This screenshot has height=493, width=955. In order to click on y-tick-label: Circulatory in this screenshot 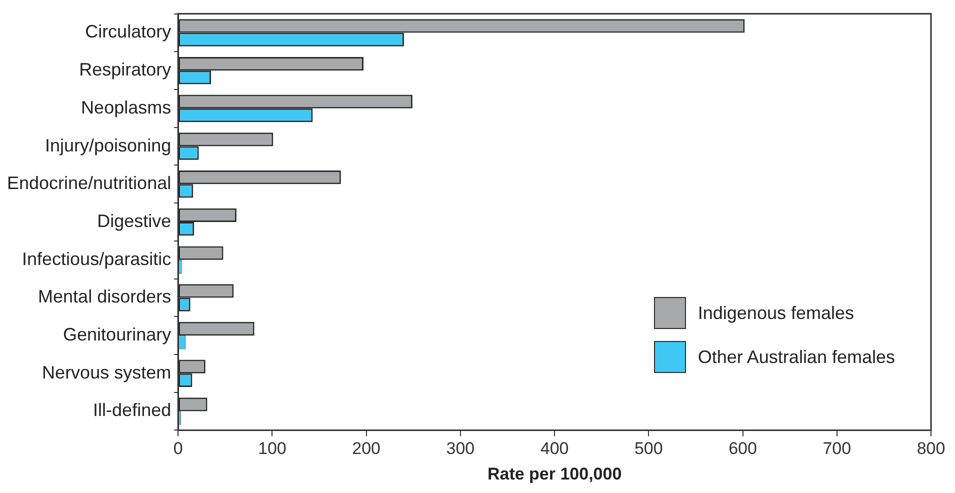, I will do `click(128, 32)`.